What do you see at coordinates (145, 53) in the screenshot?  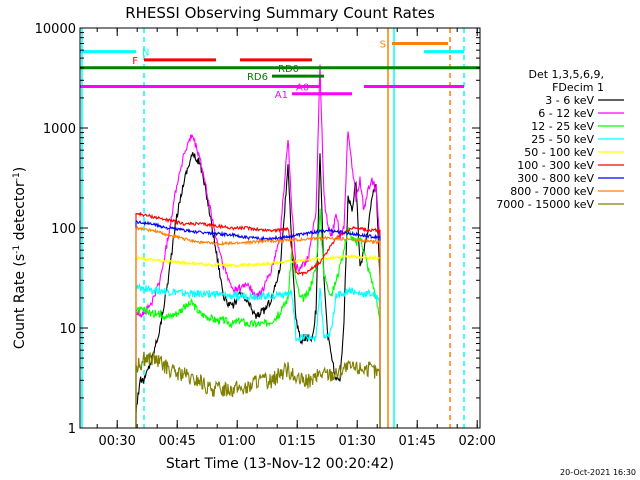 I see `flag-label-n: N` at bounding box center [145, 53].